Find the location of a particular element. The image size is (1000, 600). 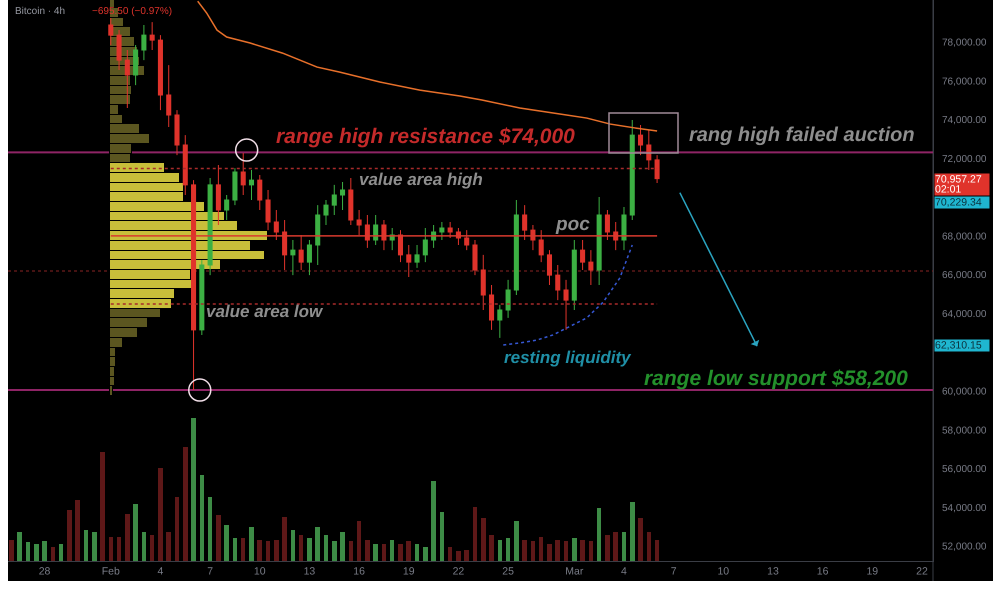

x-tick-label: 16 is located at coordinates (359, 572).